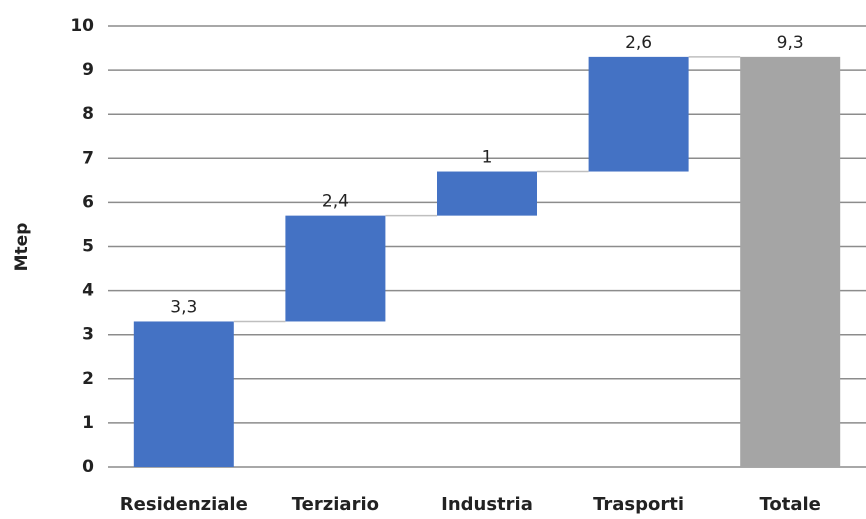 The height and width of the screenshot is (519, 866). I want to click on x-tick-label: Residenziale, so click(184, 504).